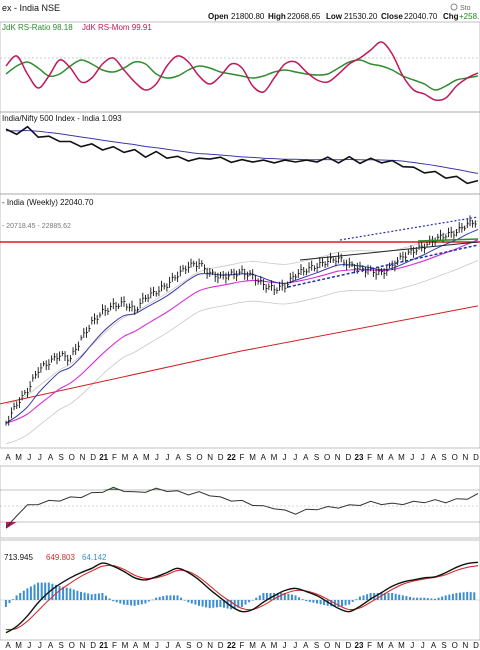  I want to click on x-tick-label: 23, so click(359, 457).